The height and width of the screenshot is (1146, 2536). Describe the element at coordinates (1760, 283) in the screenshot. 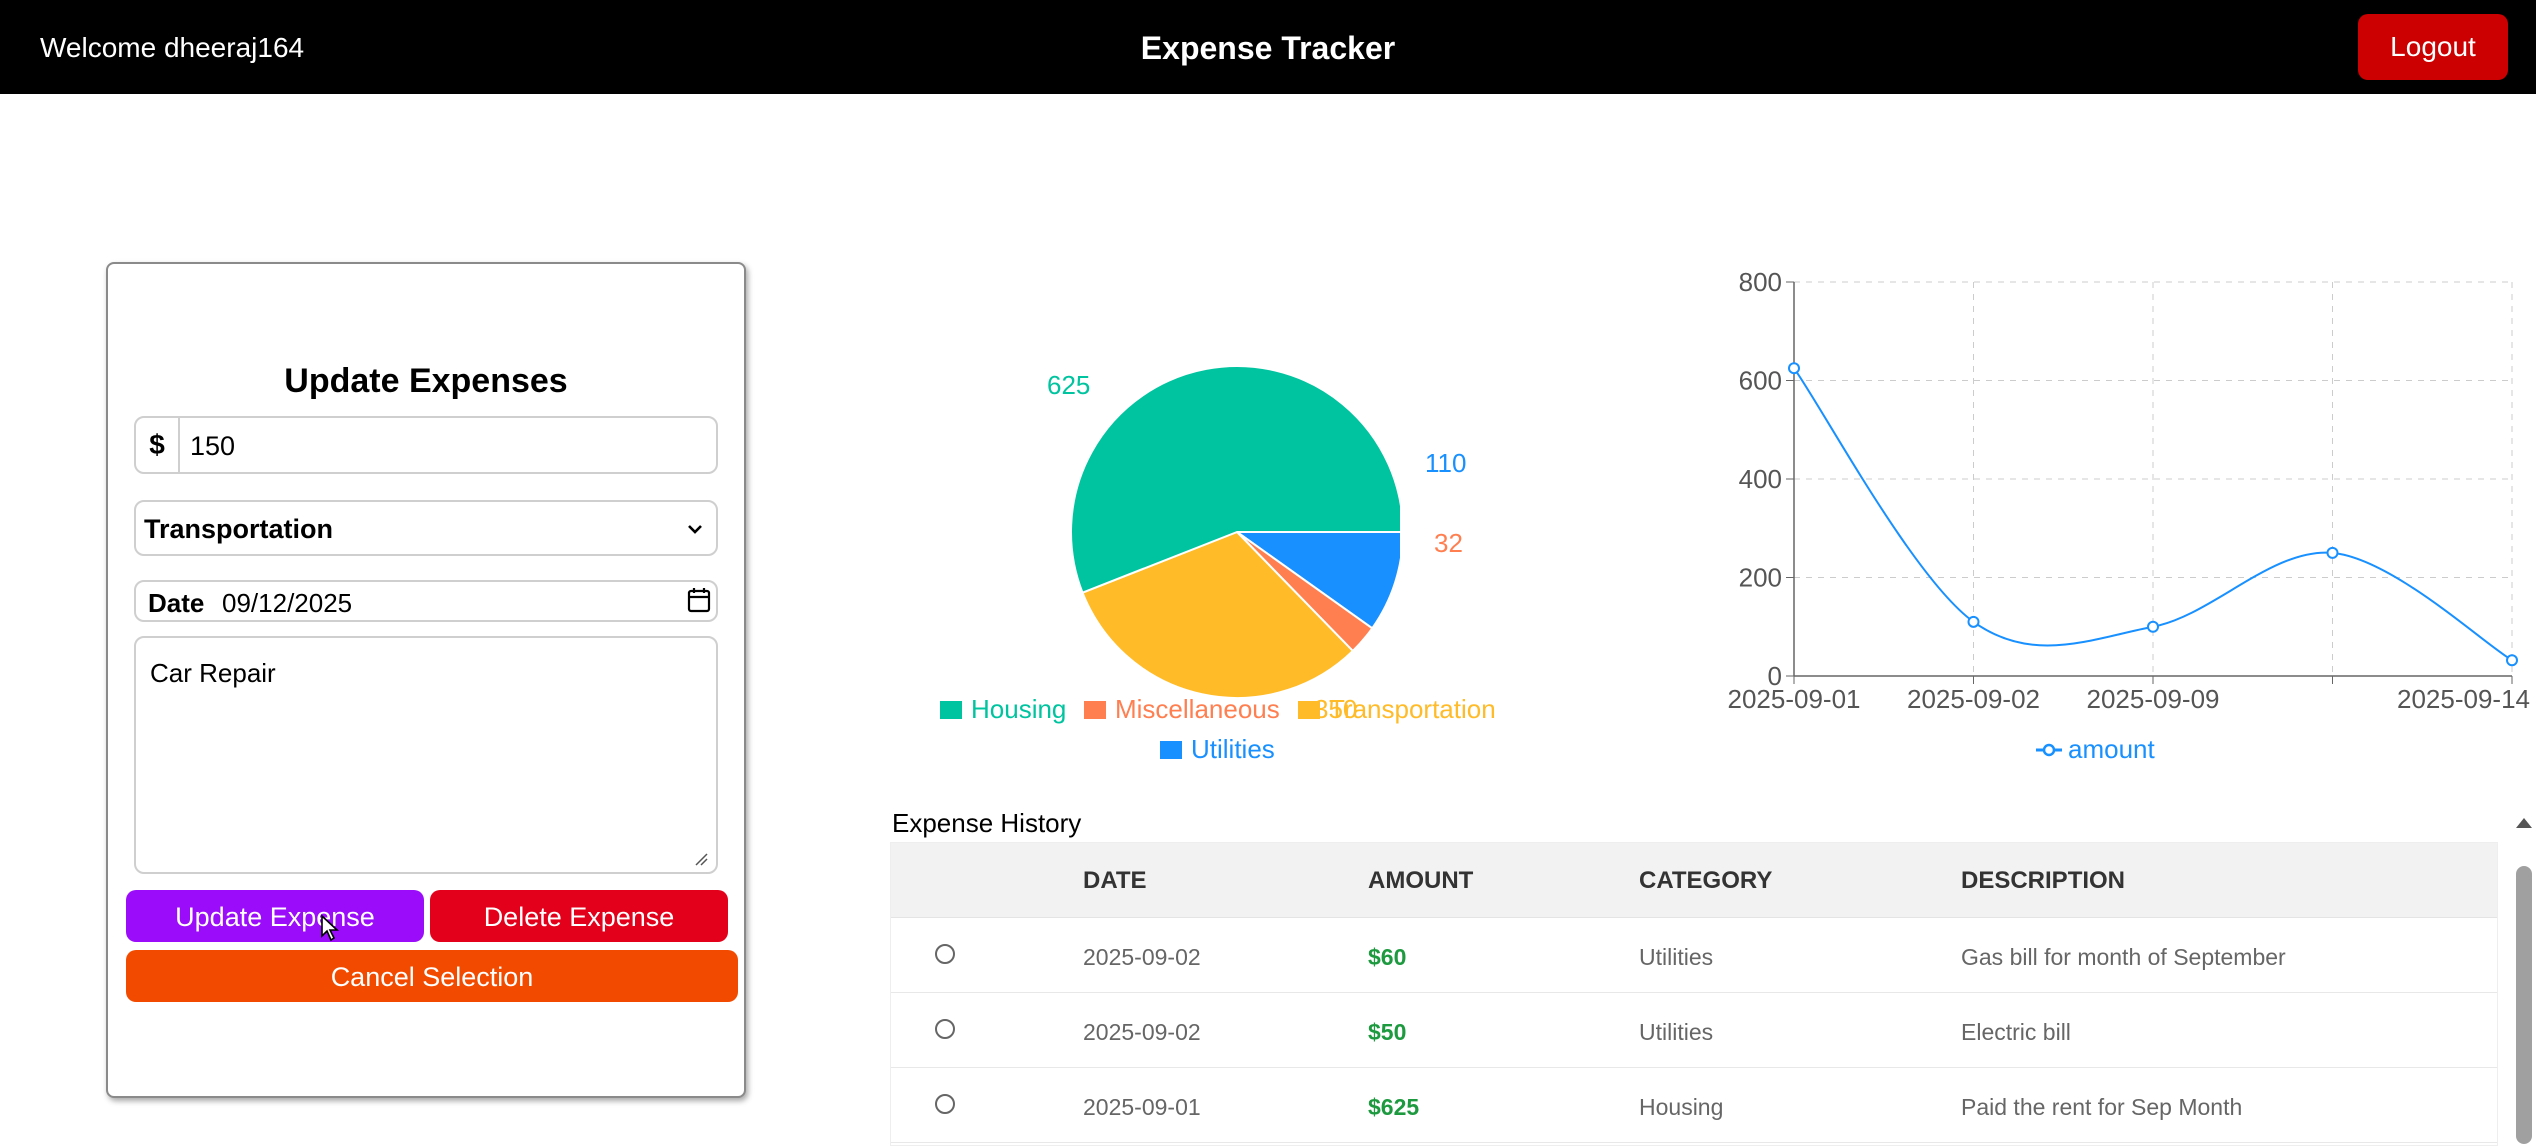

I see `y-tick-label: 800` at that location.